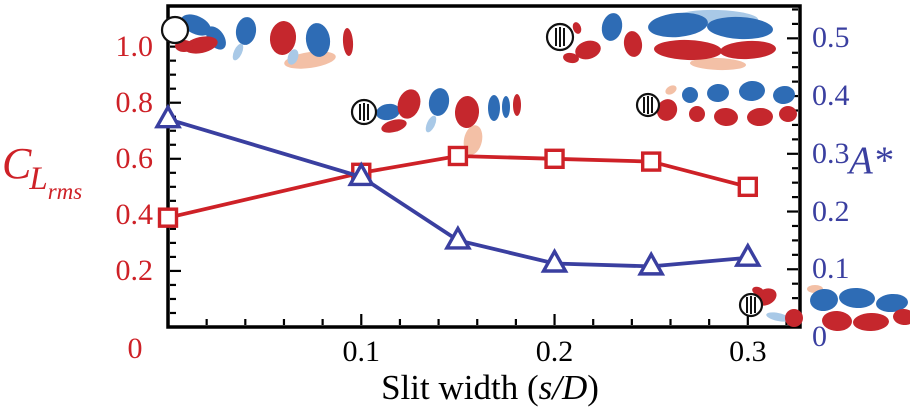 The height and width of the screenshot is (415, 910). Describe the element at coordinates (716, 103) in the screenshot. I see `wake-inset-parallel-vortex-rows-icon` at that location.